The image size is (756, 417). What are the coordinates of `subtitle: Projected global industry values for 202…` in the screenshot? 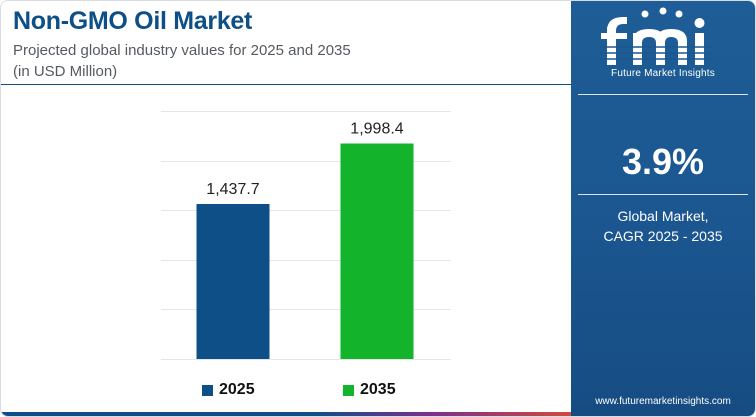 It's located at (253, 61).